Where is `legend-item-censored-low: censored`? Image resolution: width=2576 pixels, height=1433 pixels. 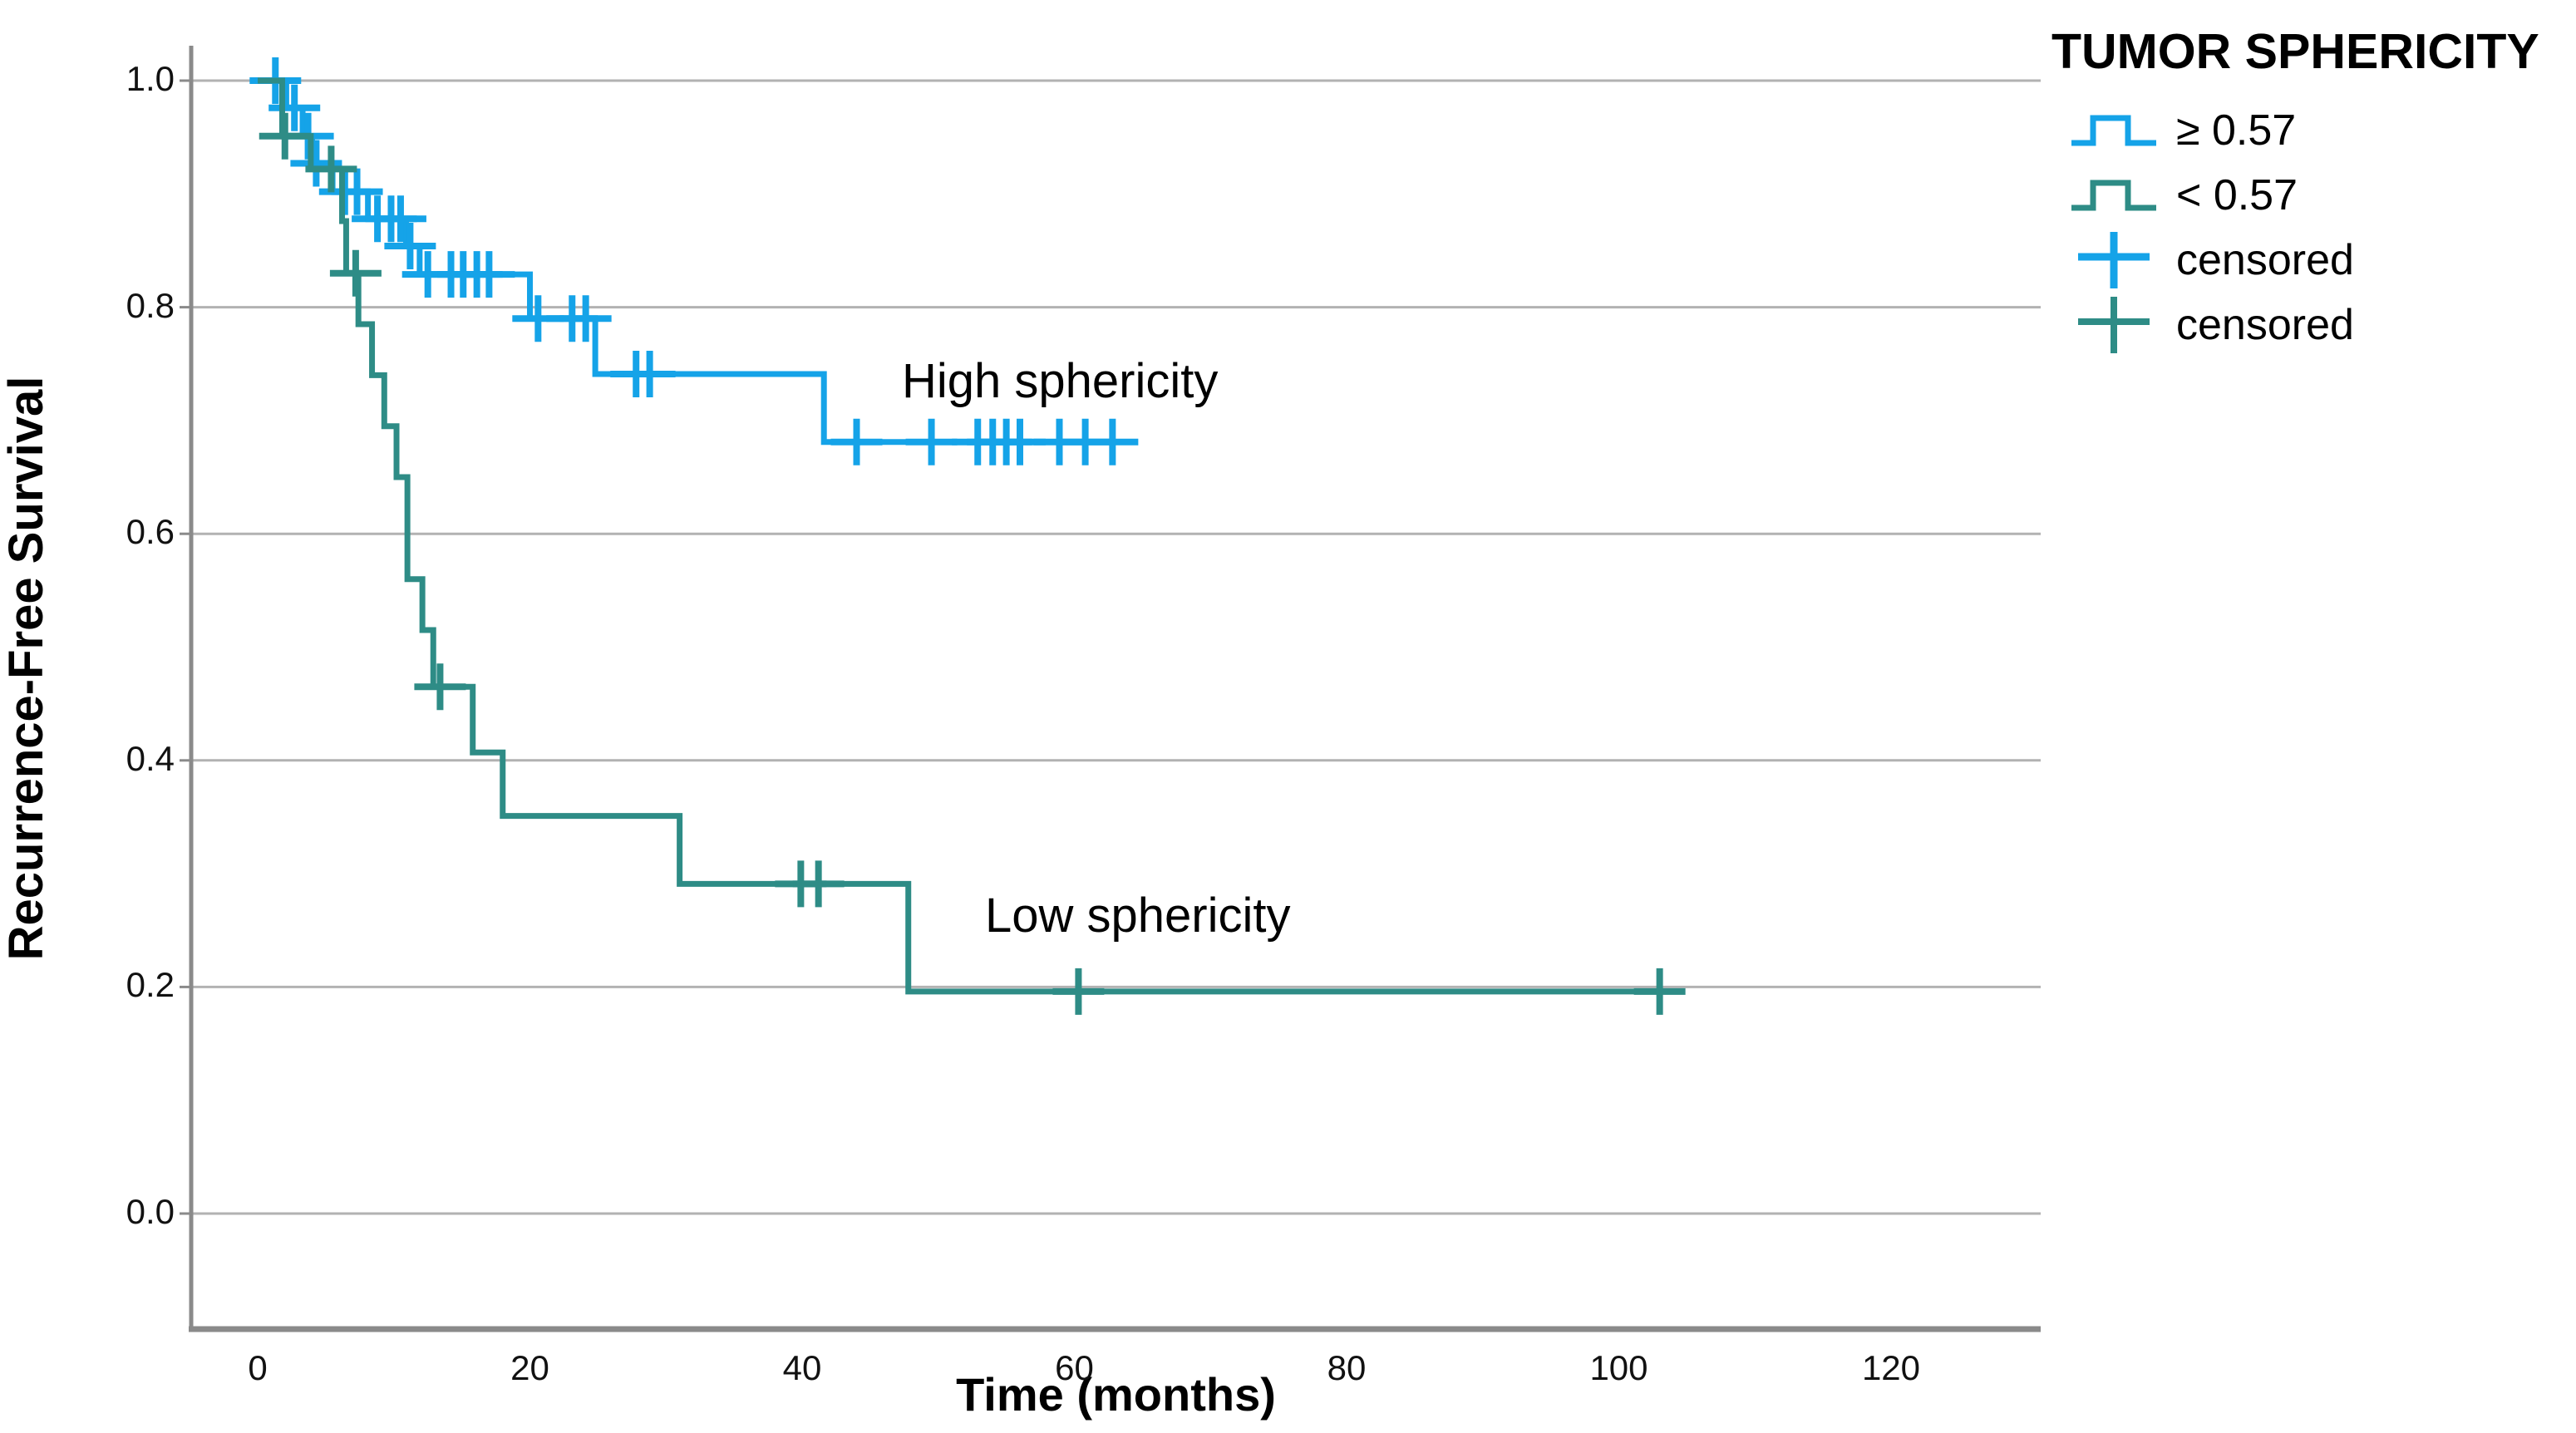 legend-item-censored-low: censored is located at coordinates (2311, 325).